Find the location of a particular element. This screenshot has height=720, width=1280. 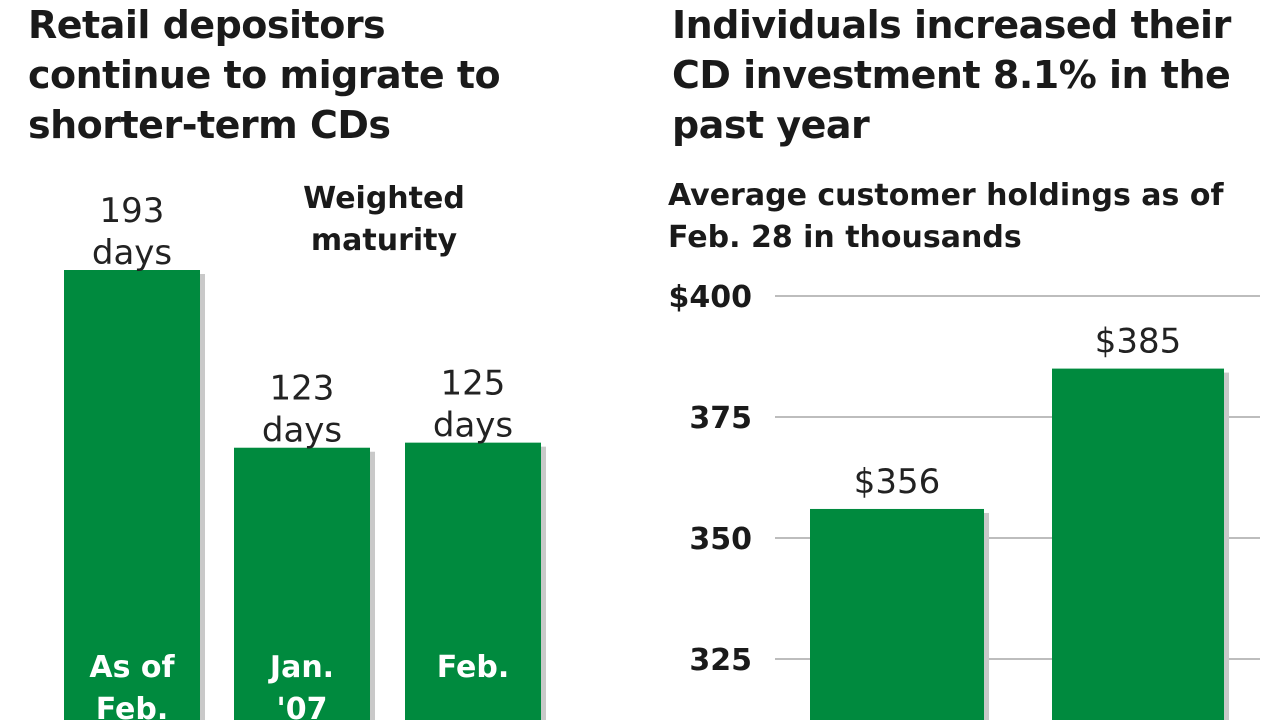

series-label-line: maturity is located at coordinates (384, 240).